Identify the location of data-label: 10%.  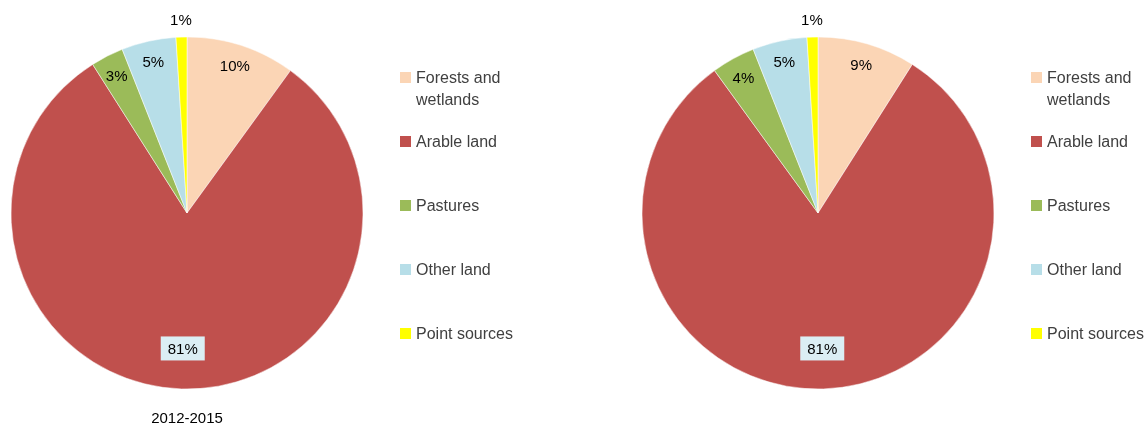
(234, 66).